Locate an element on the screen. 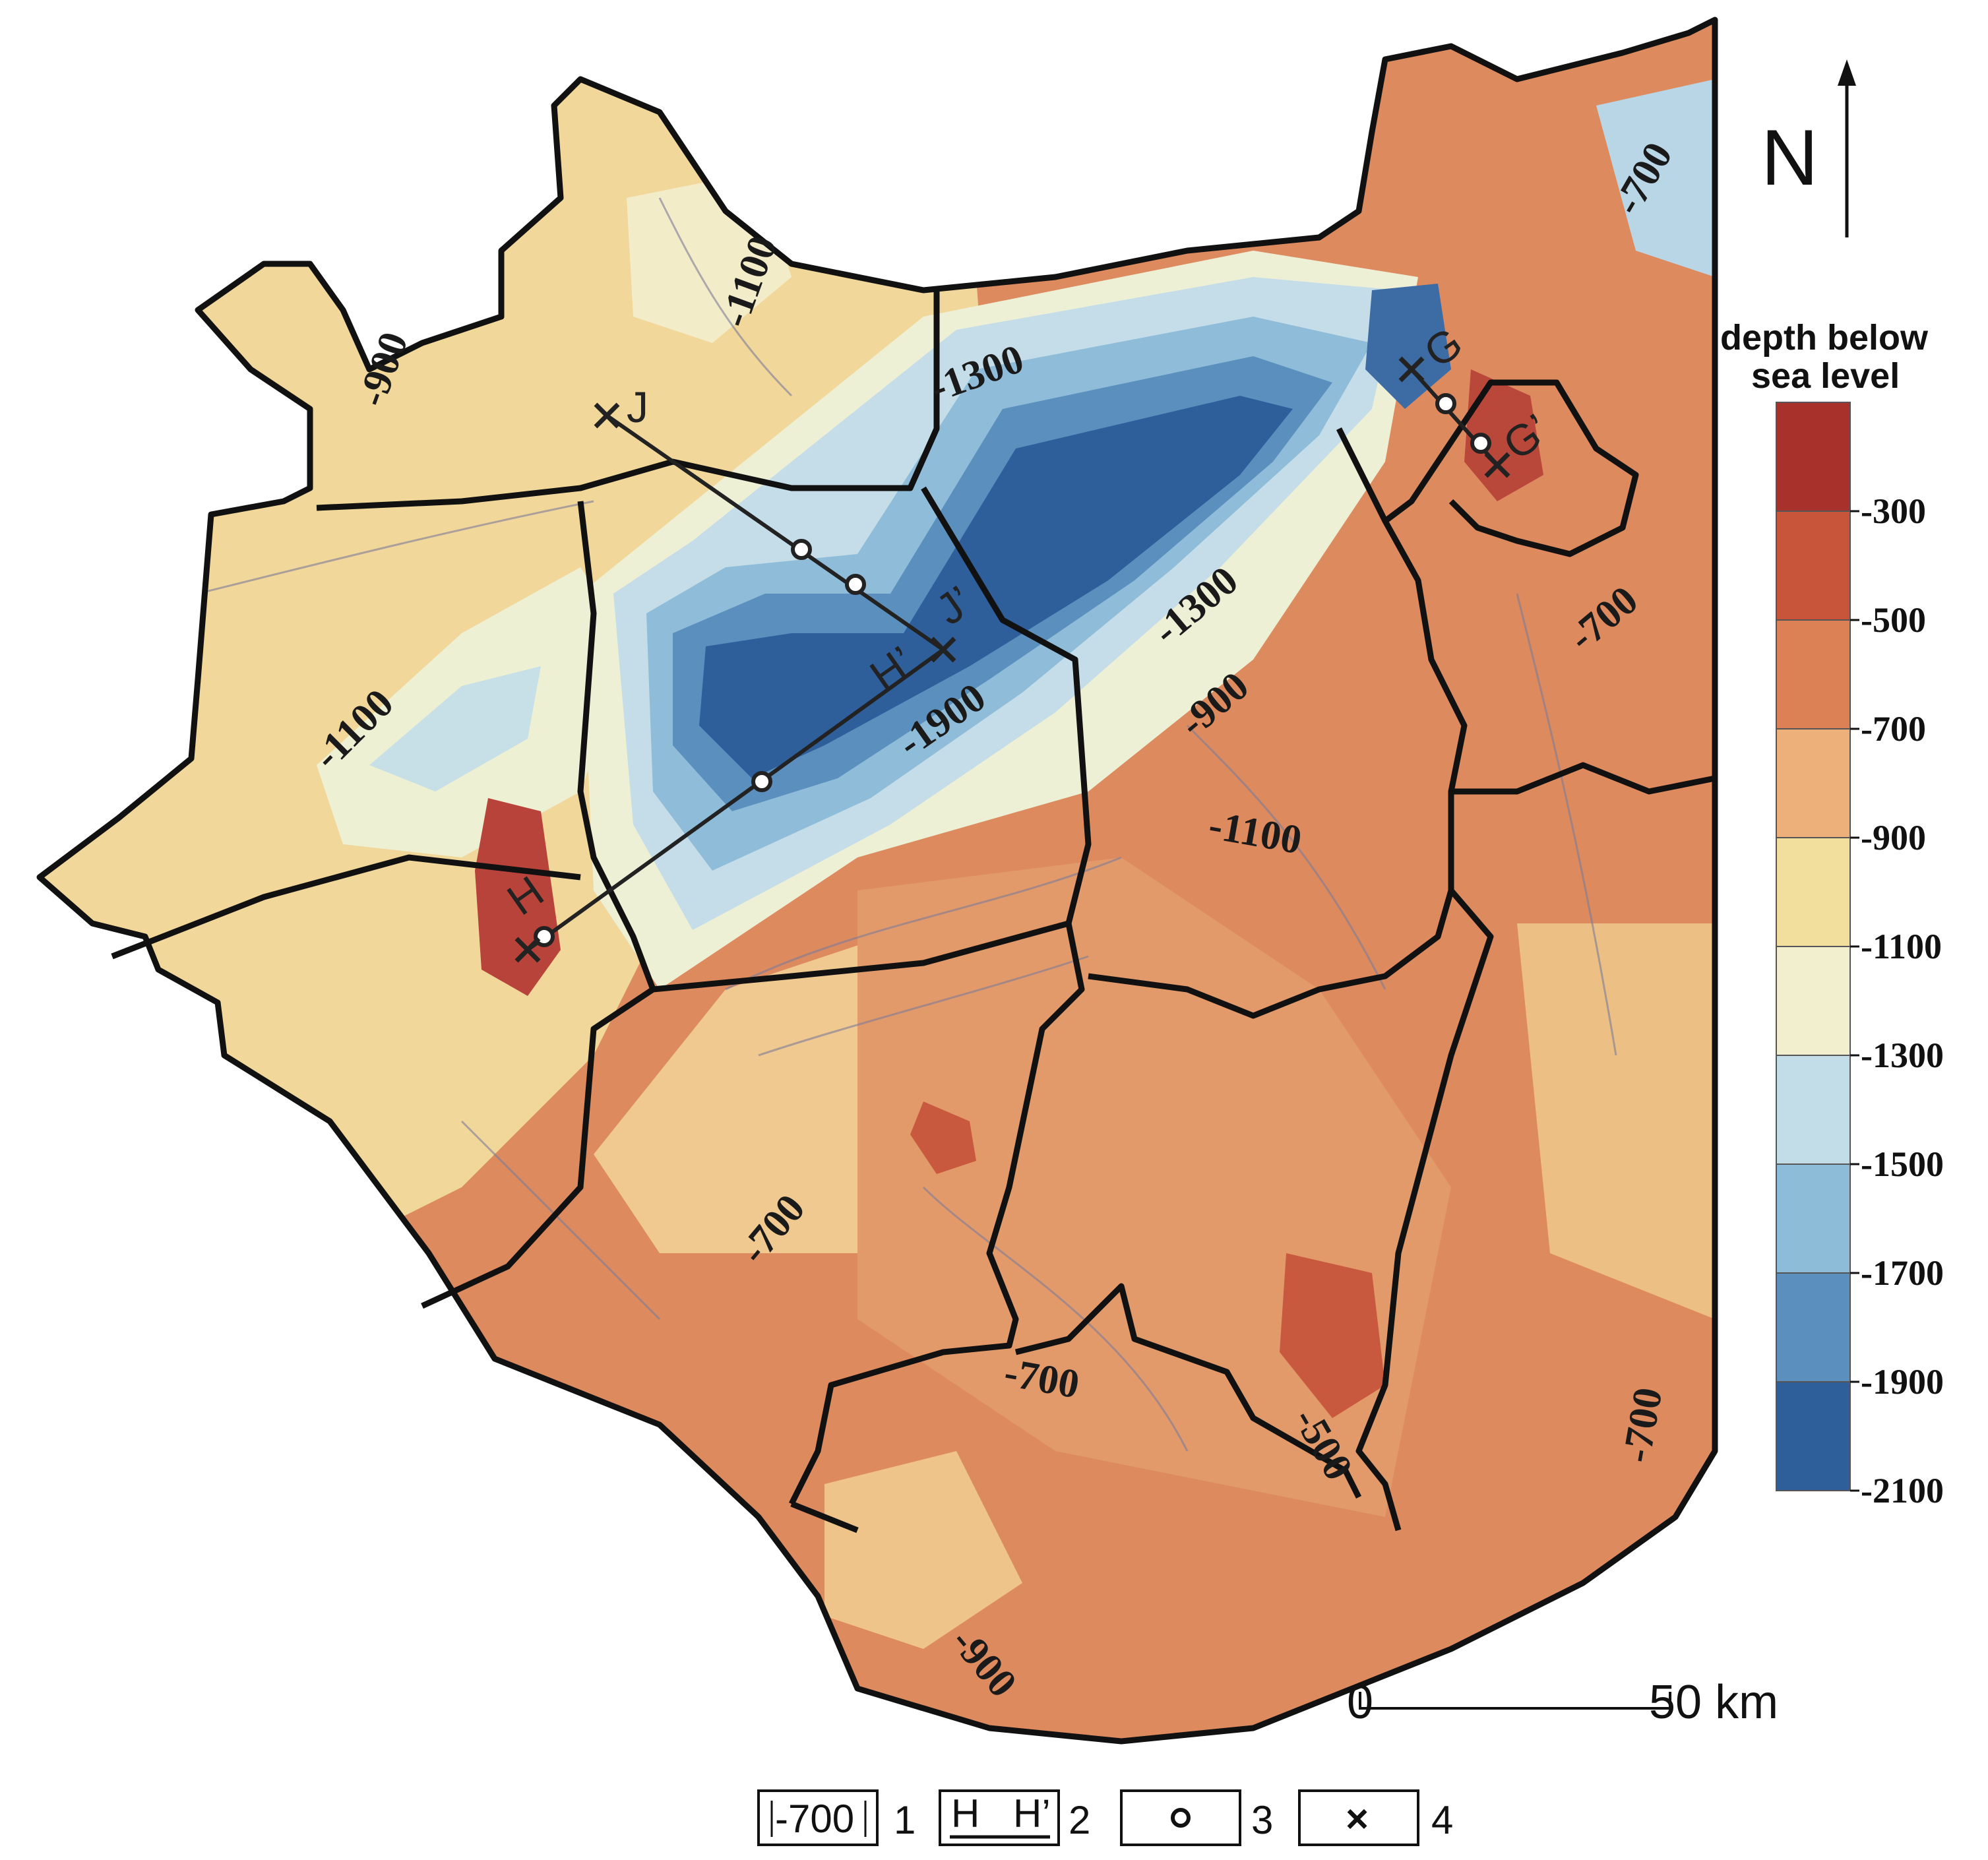 The width and height of the screenshot is (1988, 1860). legend-tick-label: -300 is located at coordinates (1893, 511).